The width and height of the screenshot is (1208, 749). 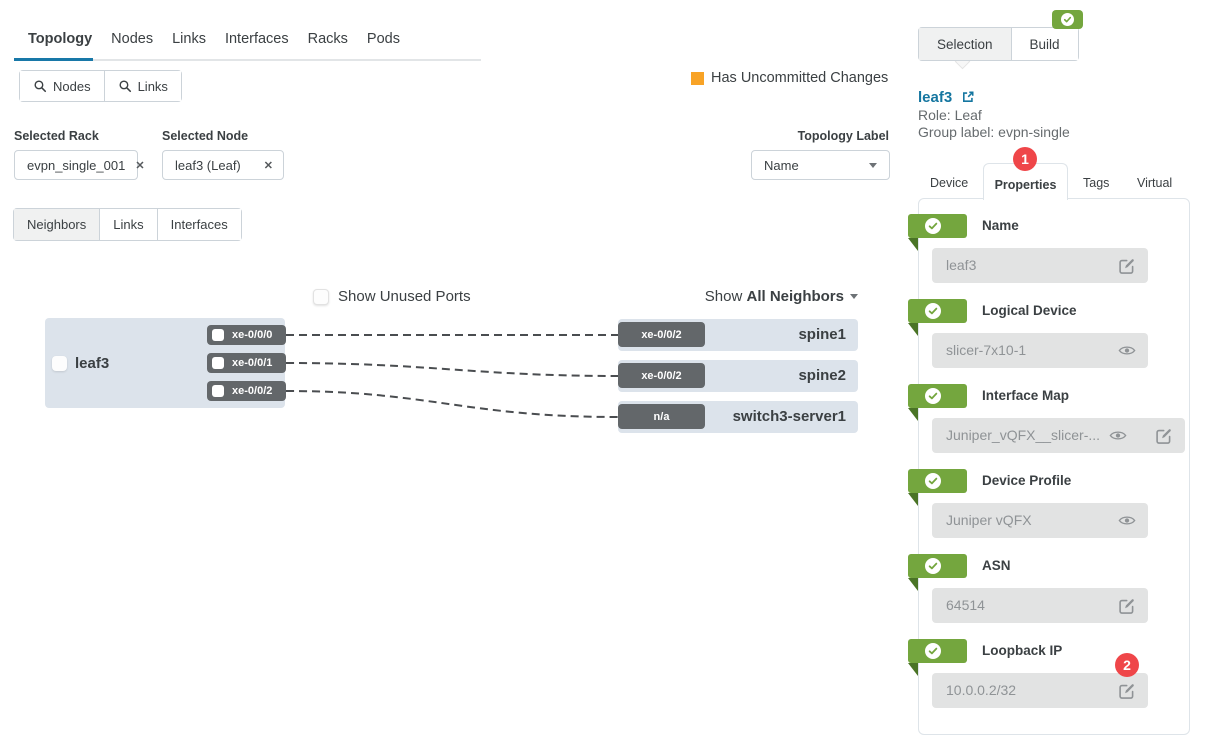 What do you see at coordinates (452, 369) in the screenshot?
I see `link-line-spine2` at bounding box center [452, 369].